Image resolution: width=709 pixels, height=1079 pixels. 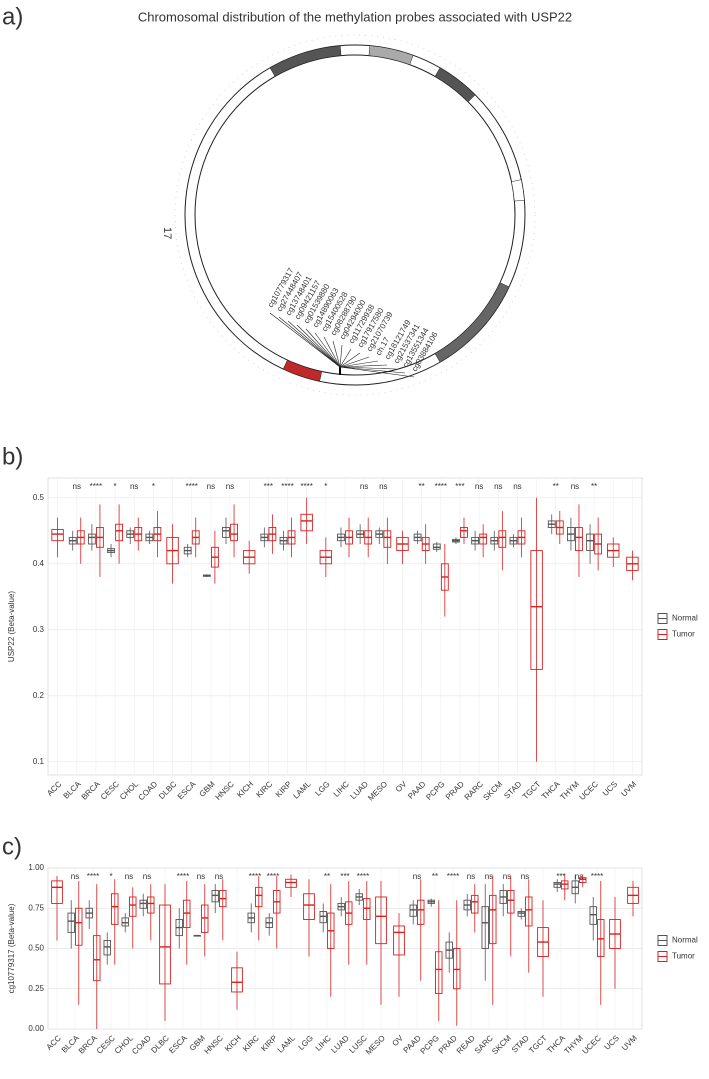 What do you see at coordinates (12, 456) in the screenshot?
I see `panel-label: b)` at bounding box center [12, 456].